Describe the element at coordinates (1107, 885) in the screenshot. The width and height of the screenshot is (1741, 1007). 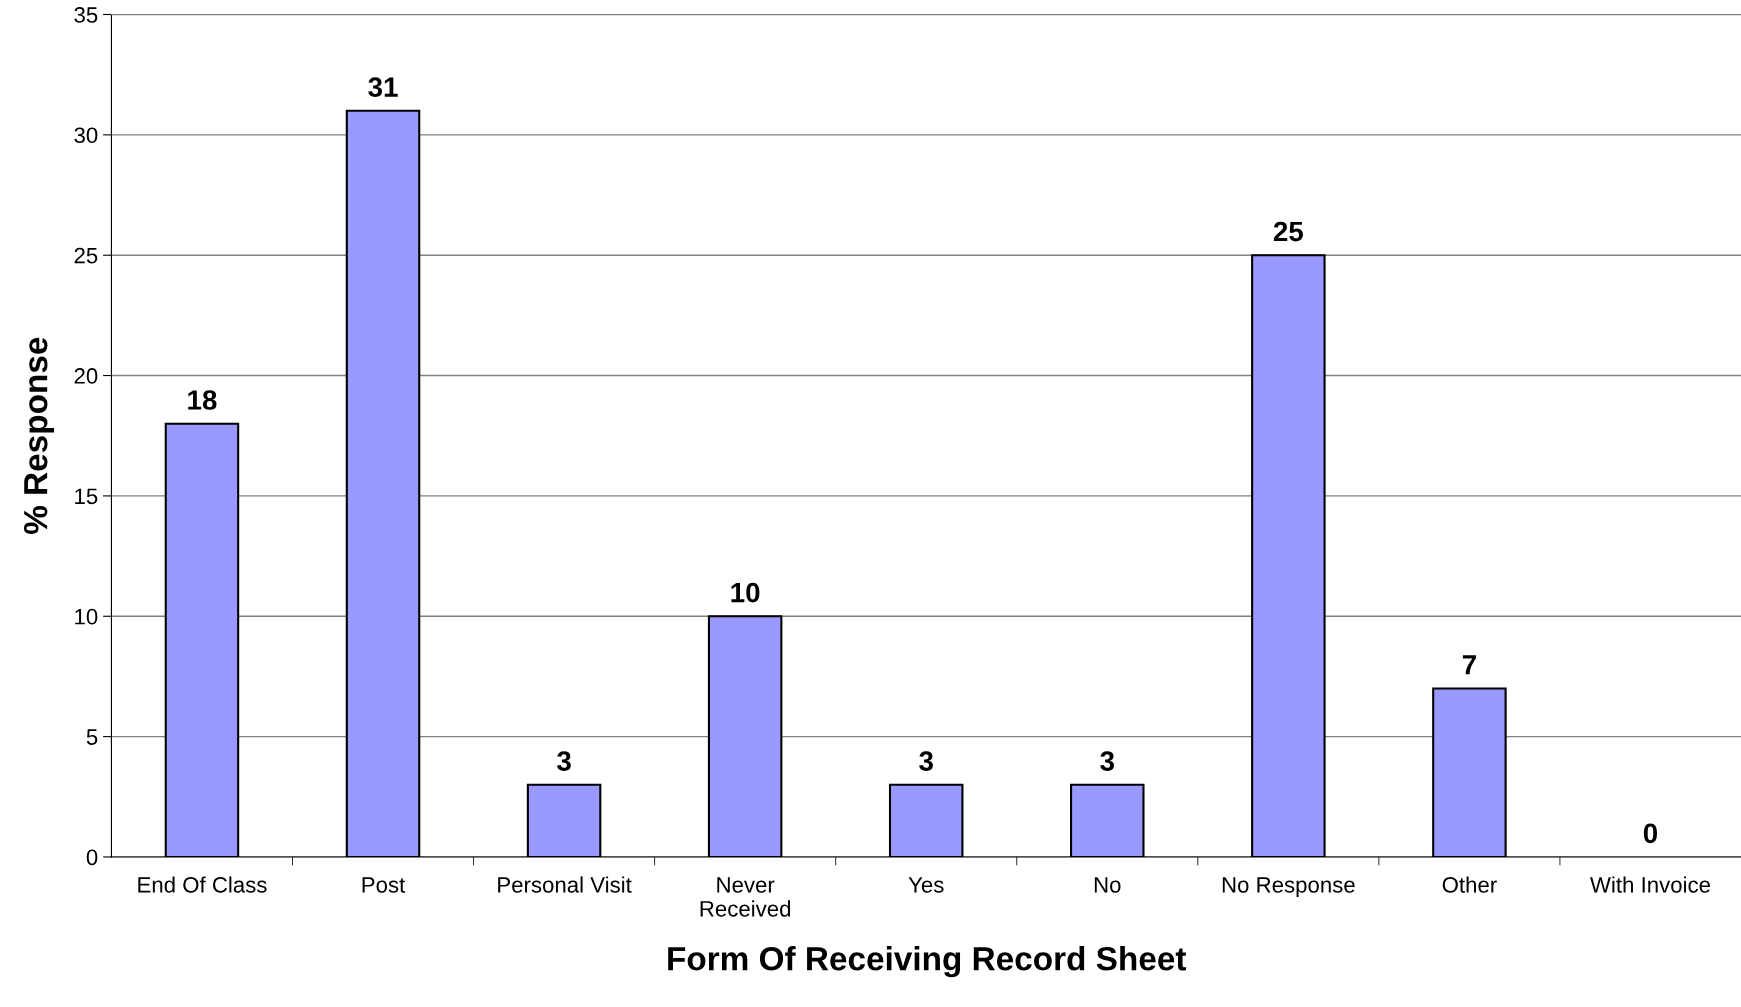
I see `x-tick-label: No` at that location.